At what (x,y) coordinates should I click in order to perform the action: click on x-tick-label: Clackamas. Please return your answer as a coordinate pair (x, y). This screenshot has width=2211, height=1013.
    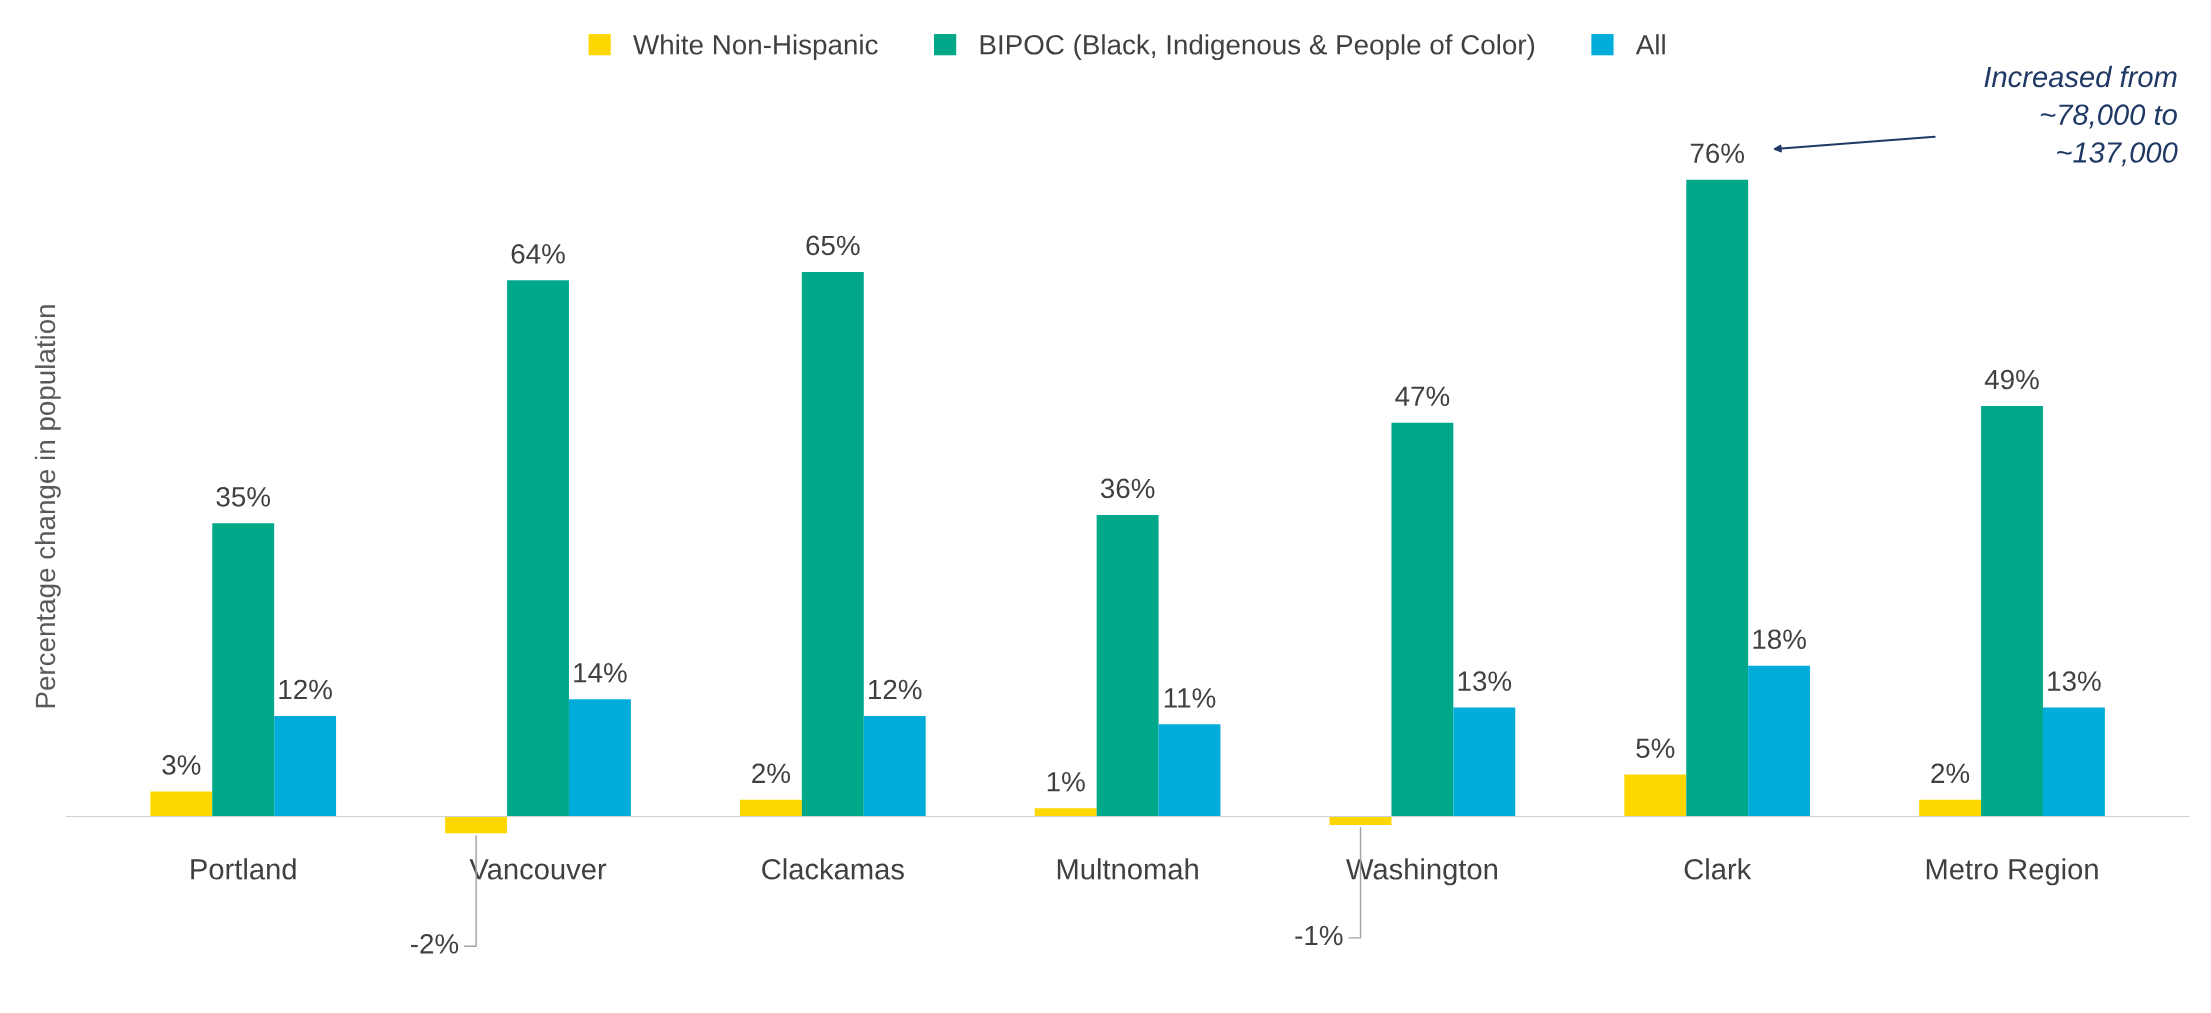
    Looking at the image, I should click on (833, 869).